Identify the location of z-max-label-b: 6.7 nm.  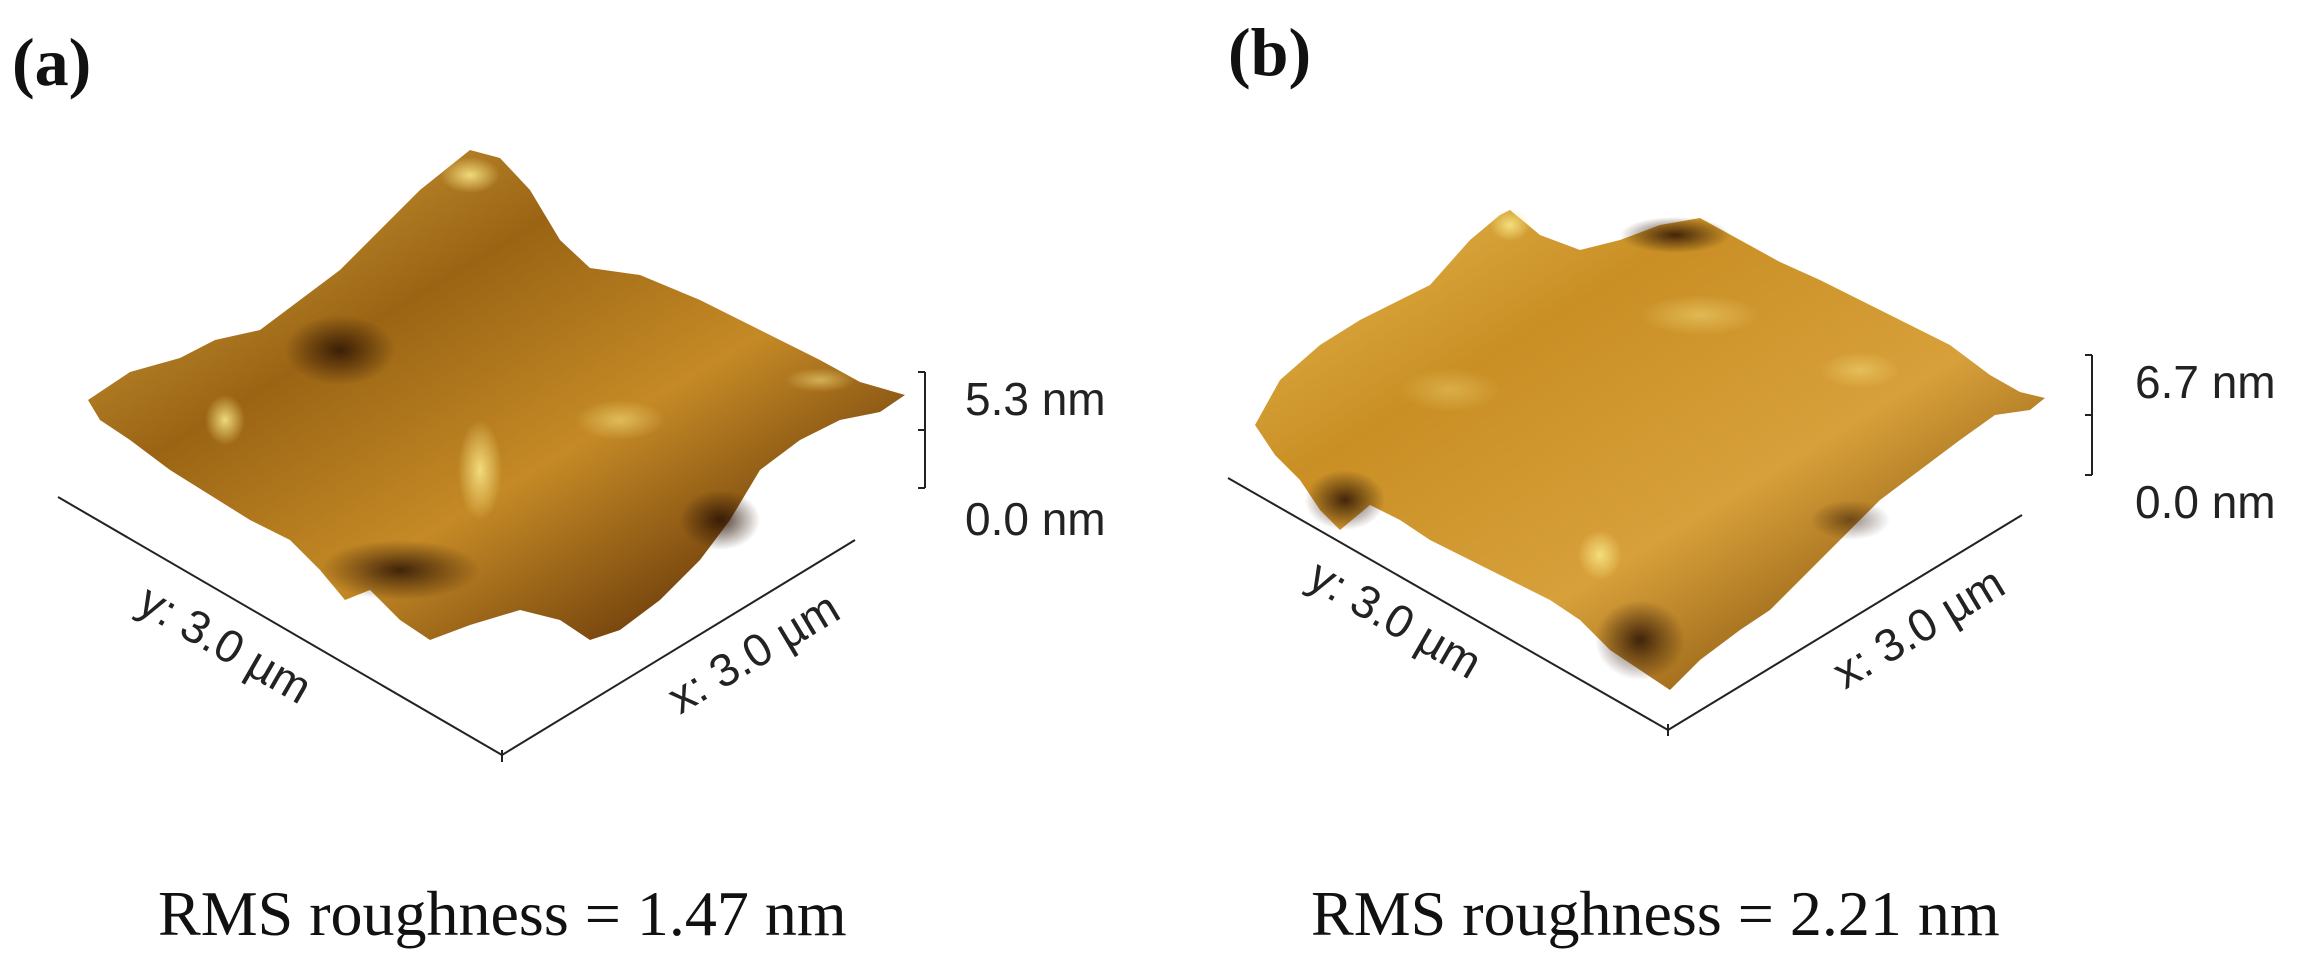
(2205, 382).